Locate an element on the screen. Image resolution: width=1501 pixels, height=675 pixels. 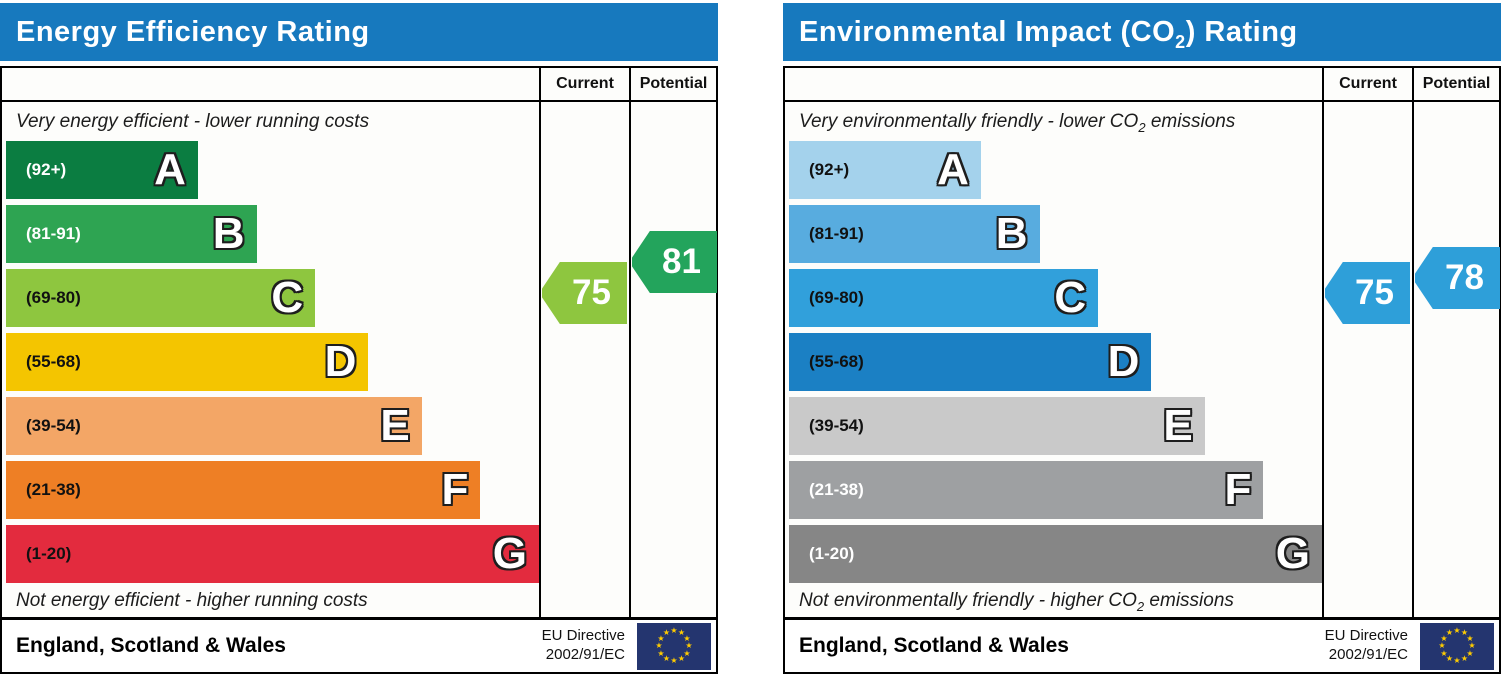
band-letter: A is located at coordinates (170, 169).